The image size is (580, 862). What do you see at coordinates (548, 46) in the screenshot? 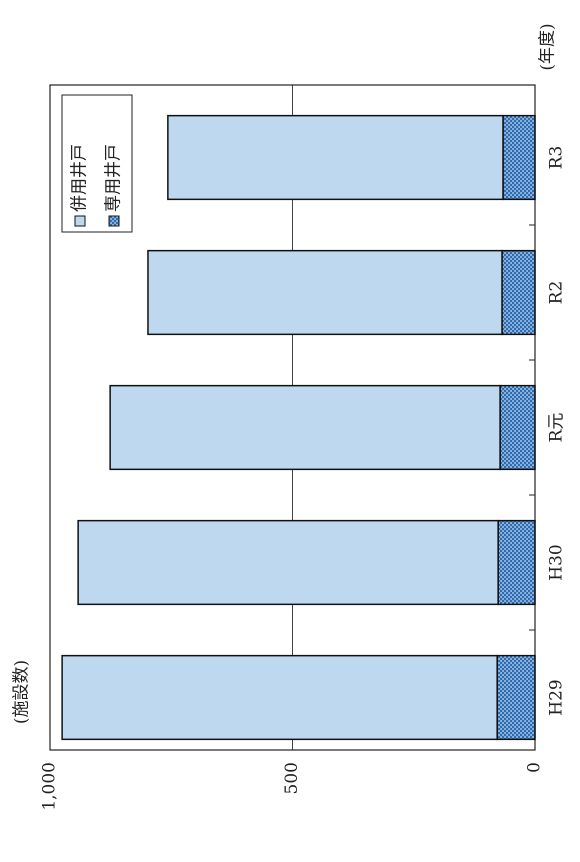
I see `x-axis-label: (年度)` at bounding box center [548, 46].